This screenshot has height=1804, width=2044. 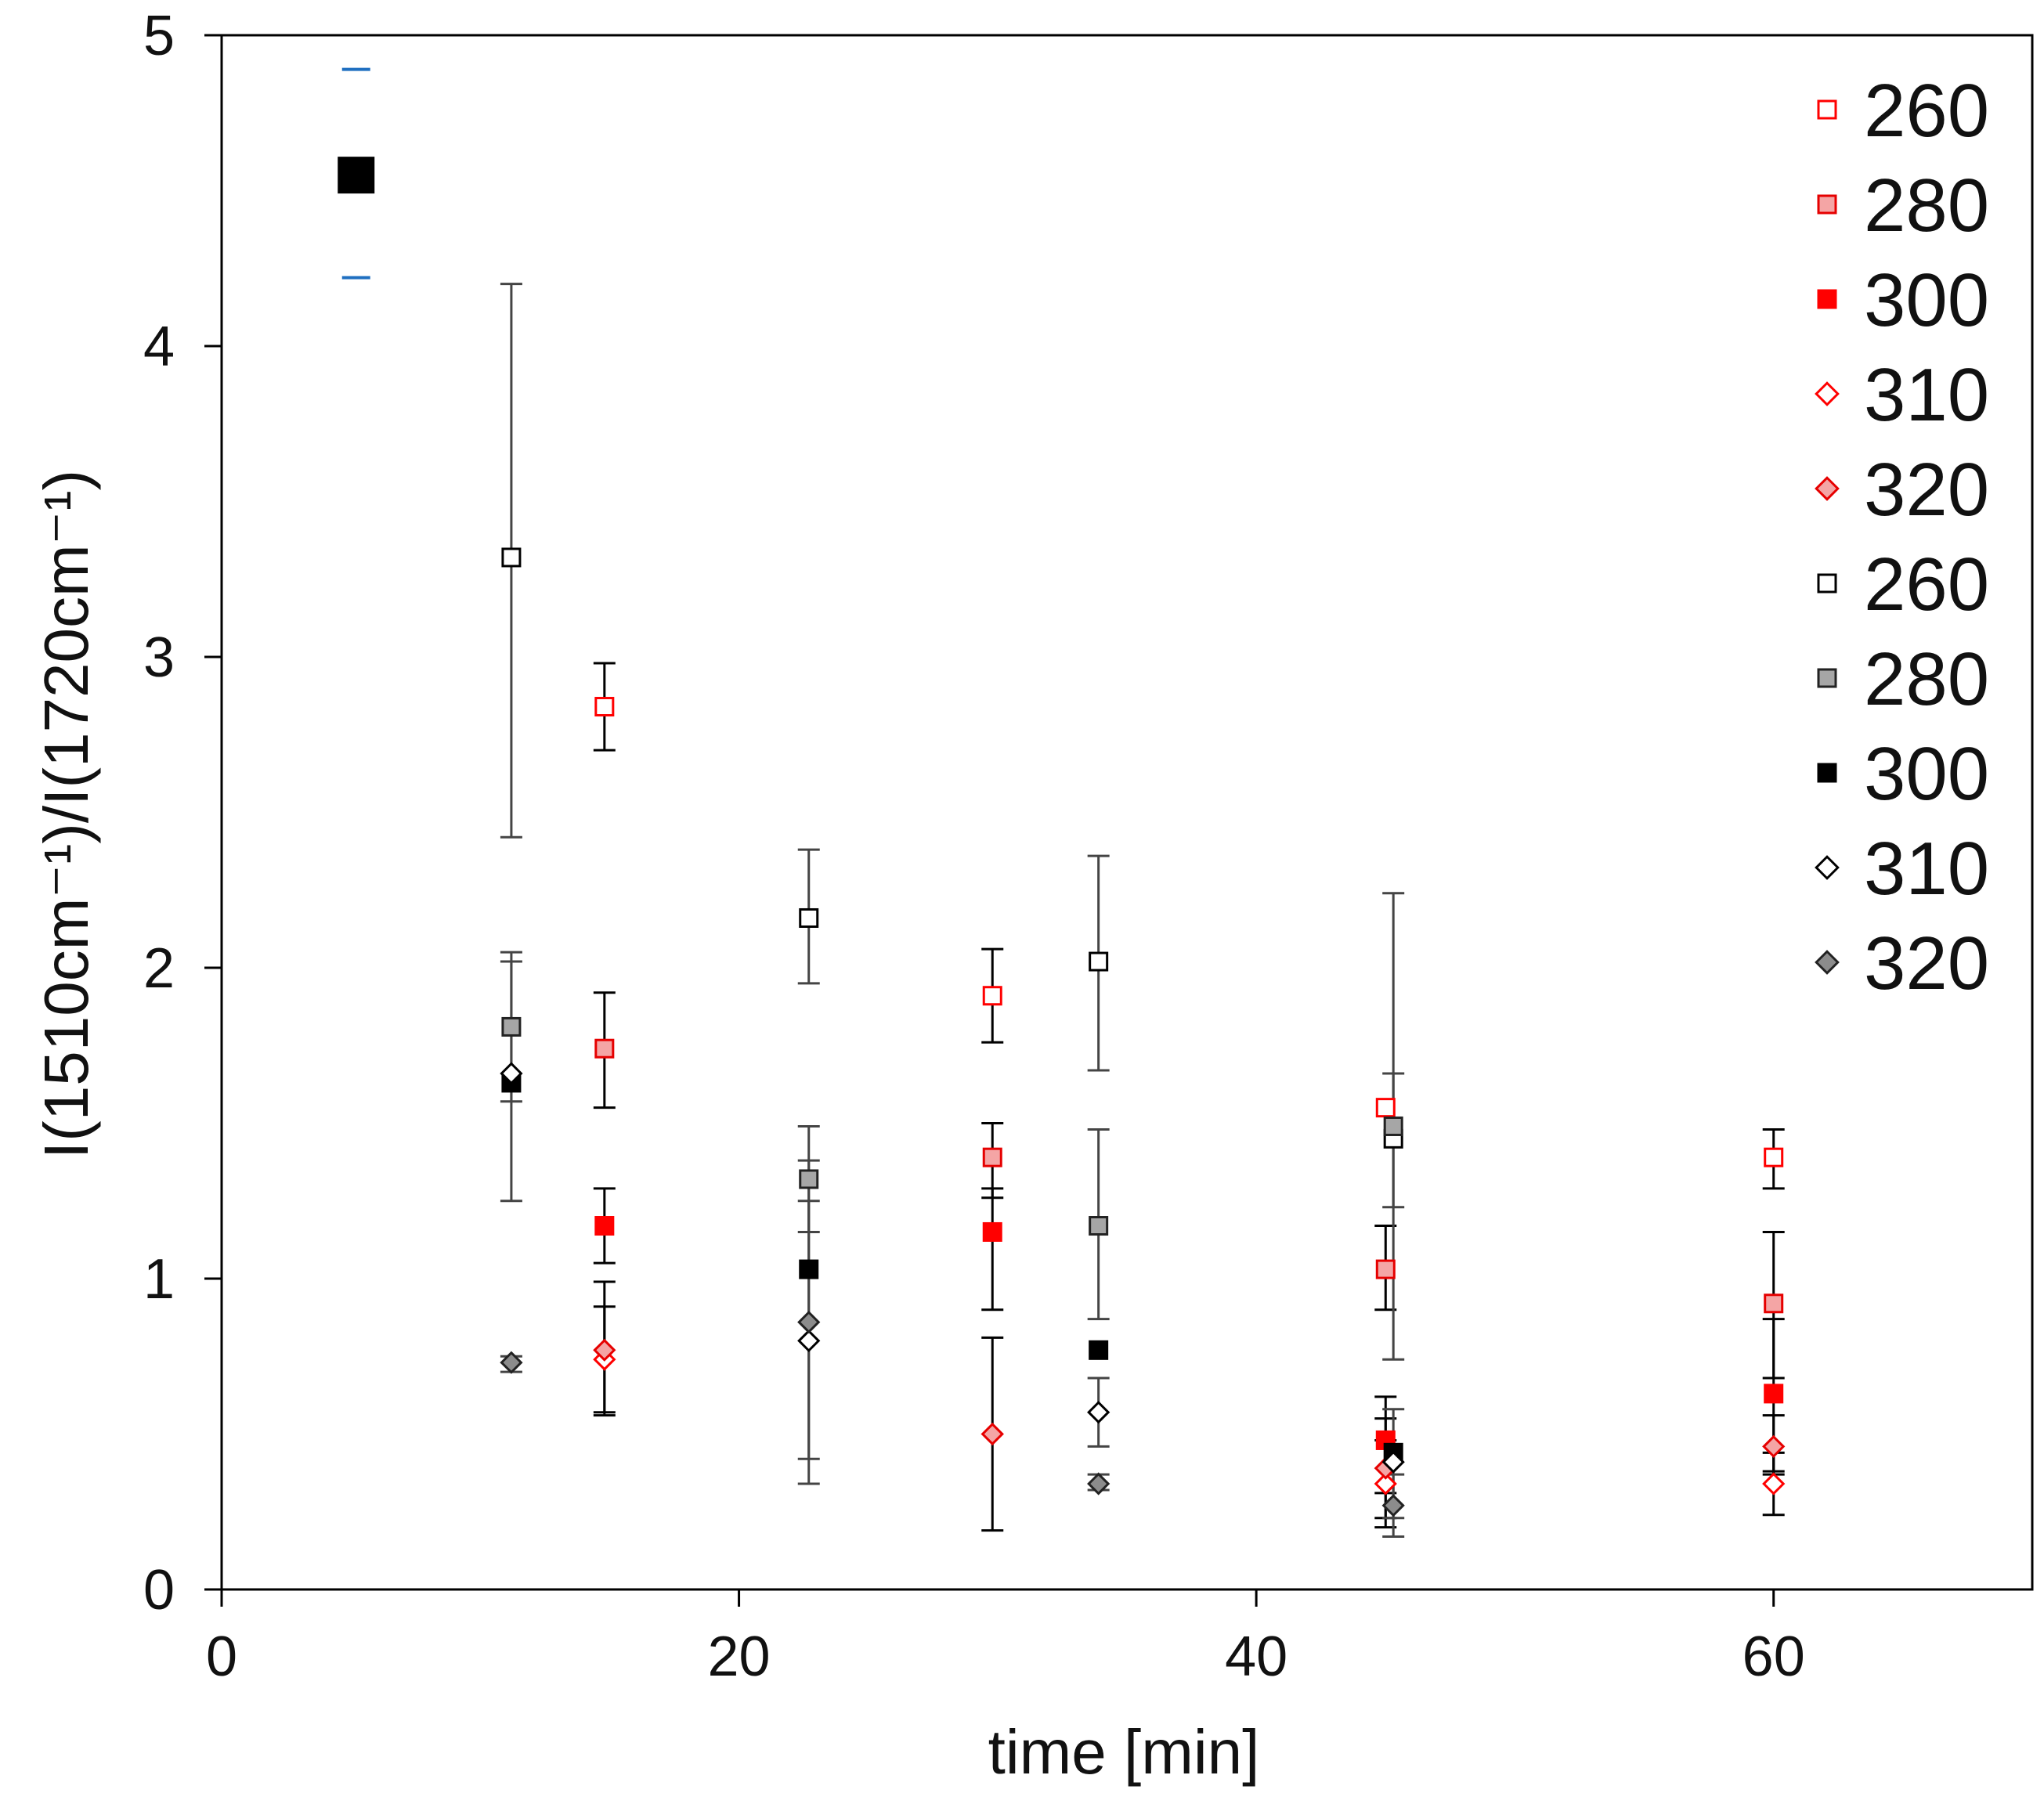 I want to click on legend-marker-280-red, so click(x=1827, y=205).